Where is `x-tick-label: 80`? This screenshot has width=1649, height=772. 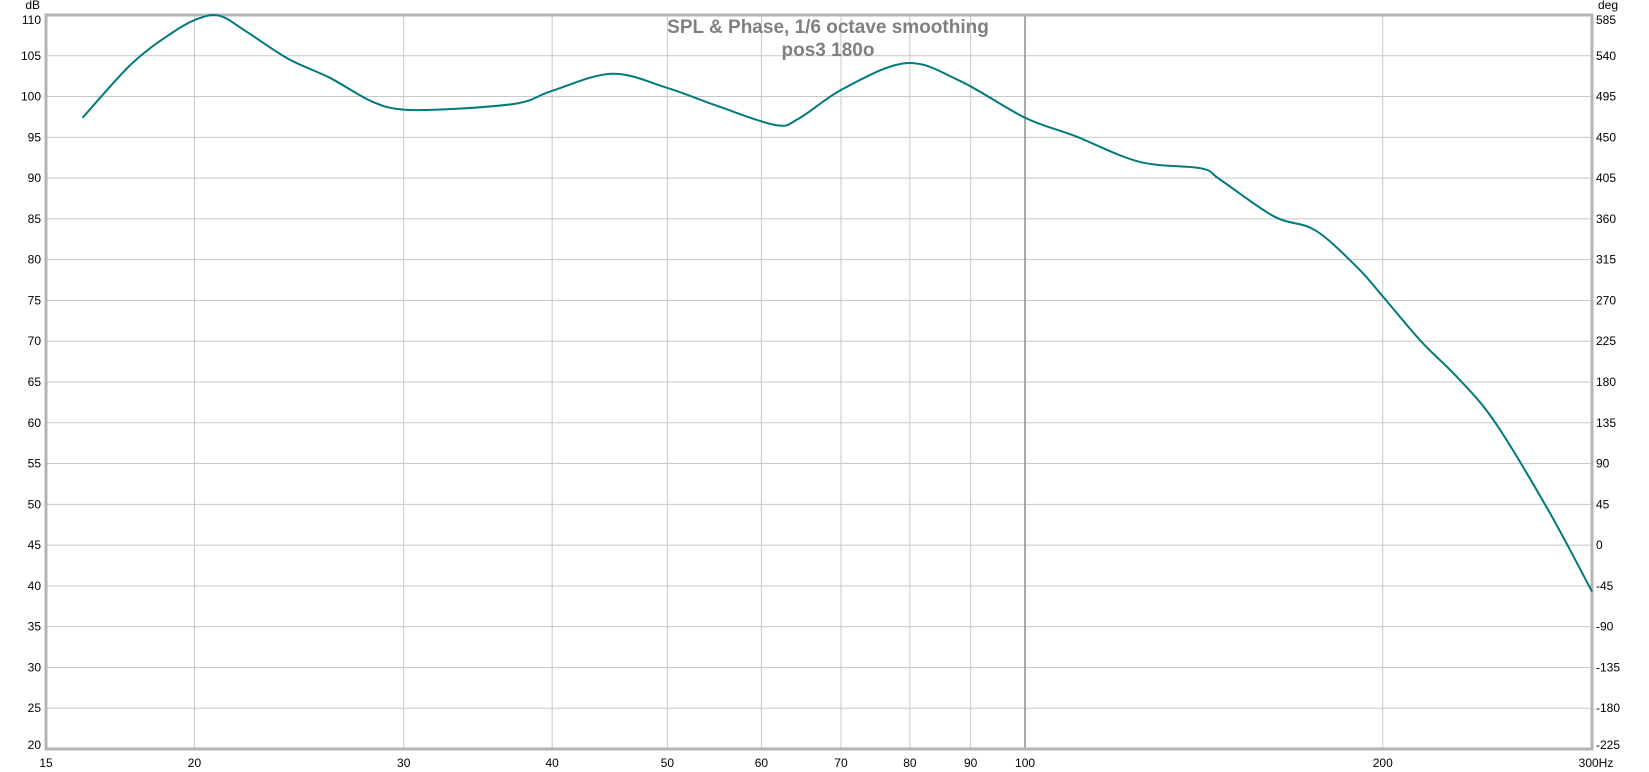
x-tick-label: 80 is located at coordinates (910, 763).